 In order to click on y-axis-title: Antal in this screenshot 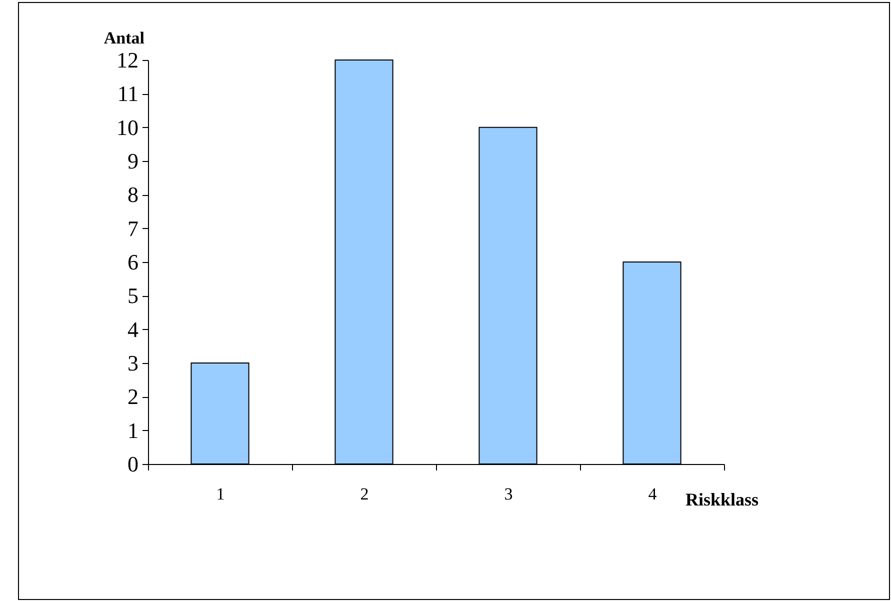, I will do `click(124, 38)`.